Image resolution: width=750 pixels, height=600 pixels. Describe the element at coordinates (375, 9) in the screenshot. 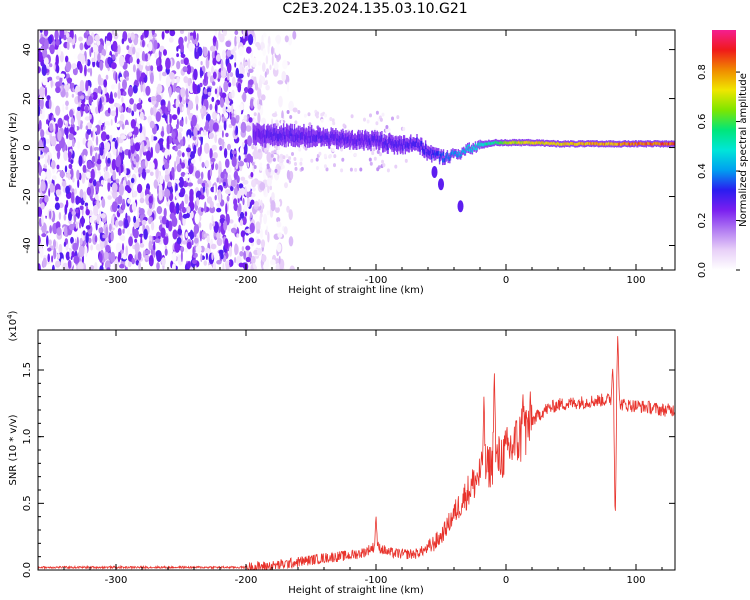

I see `page-title: C2E3.2024.135.03.10.G21` at that location.